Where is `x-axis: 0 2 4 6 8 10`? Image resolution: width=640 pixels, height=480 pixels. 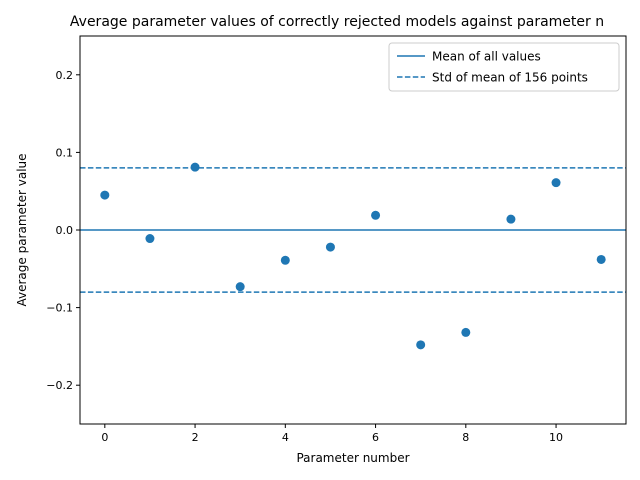
x-axis: 0 2 4 6 8 10 is located at coordinates (332, 434).